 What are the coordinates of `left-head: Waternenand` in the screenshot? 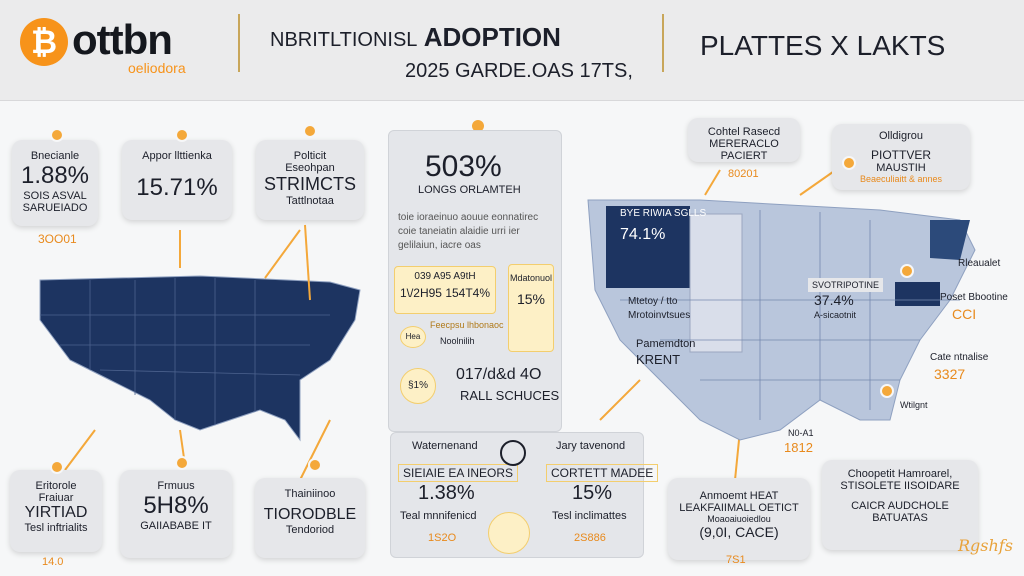 It's located at (445, 446).